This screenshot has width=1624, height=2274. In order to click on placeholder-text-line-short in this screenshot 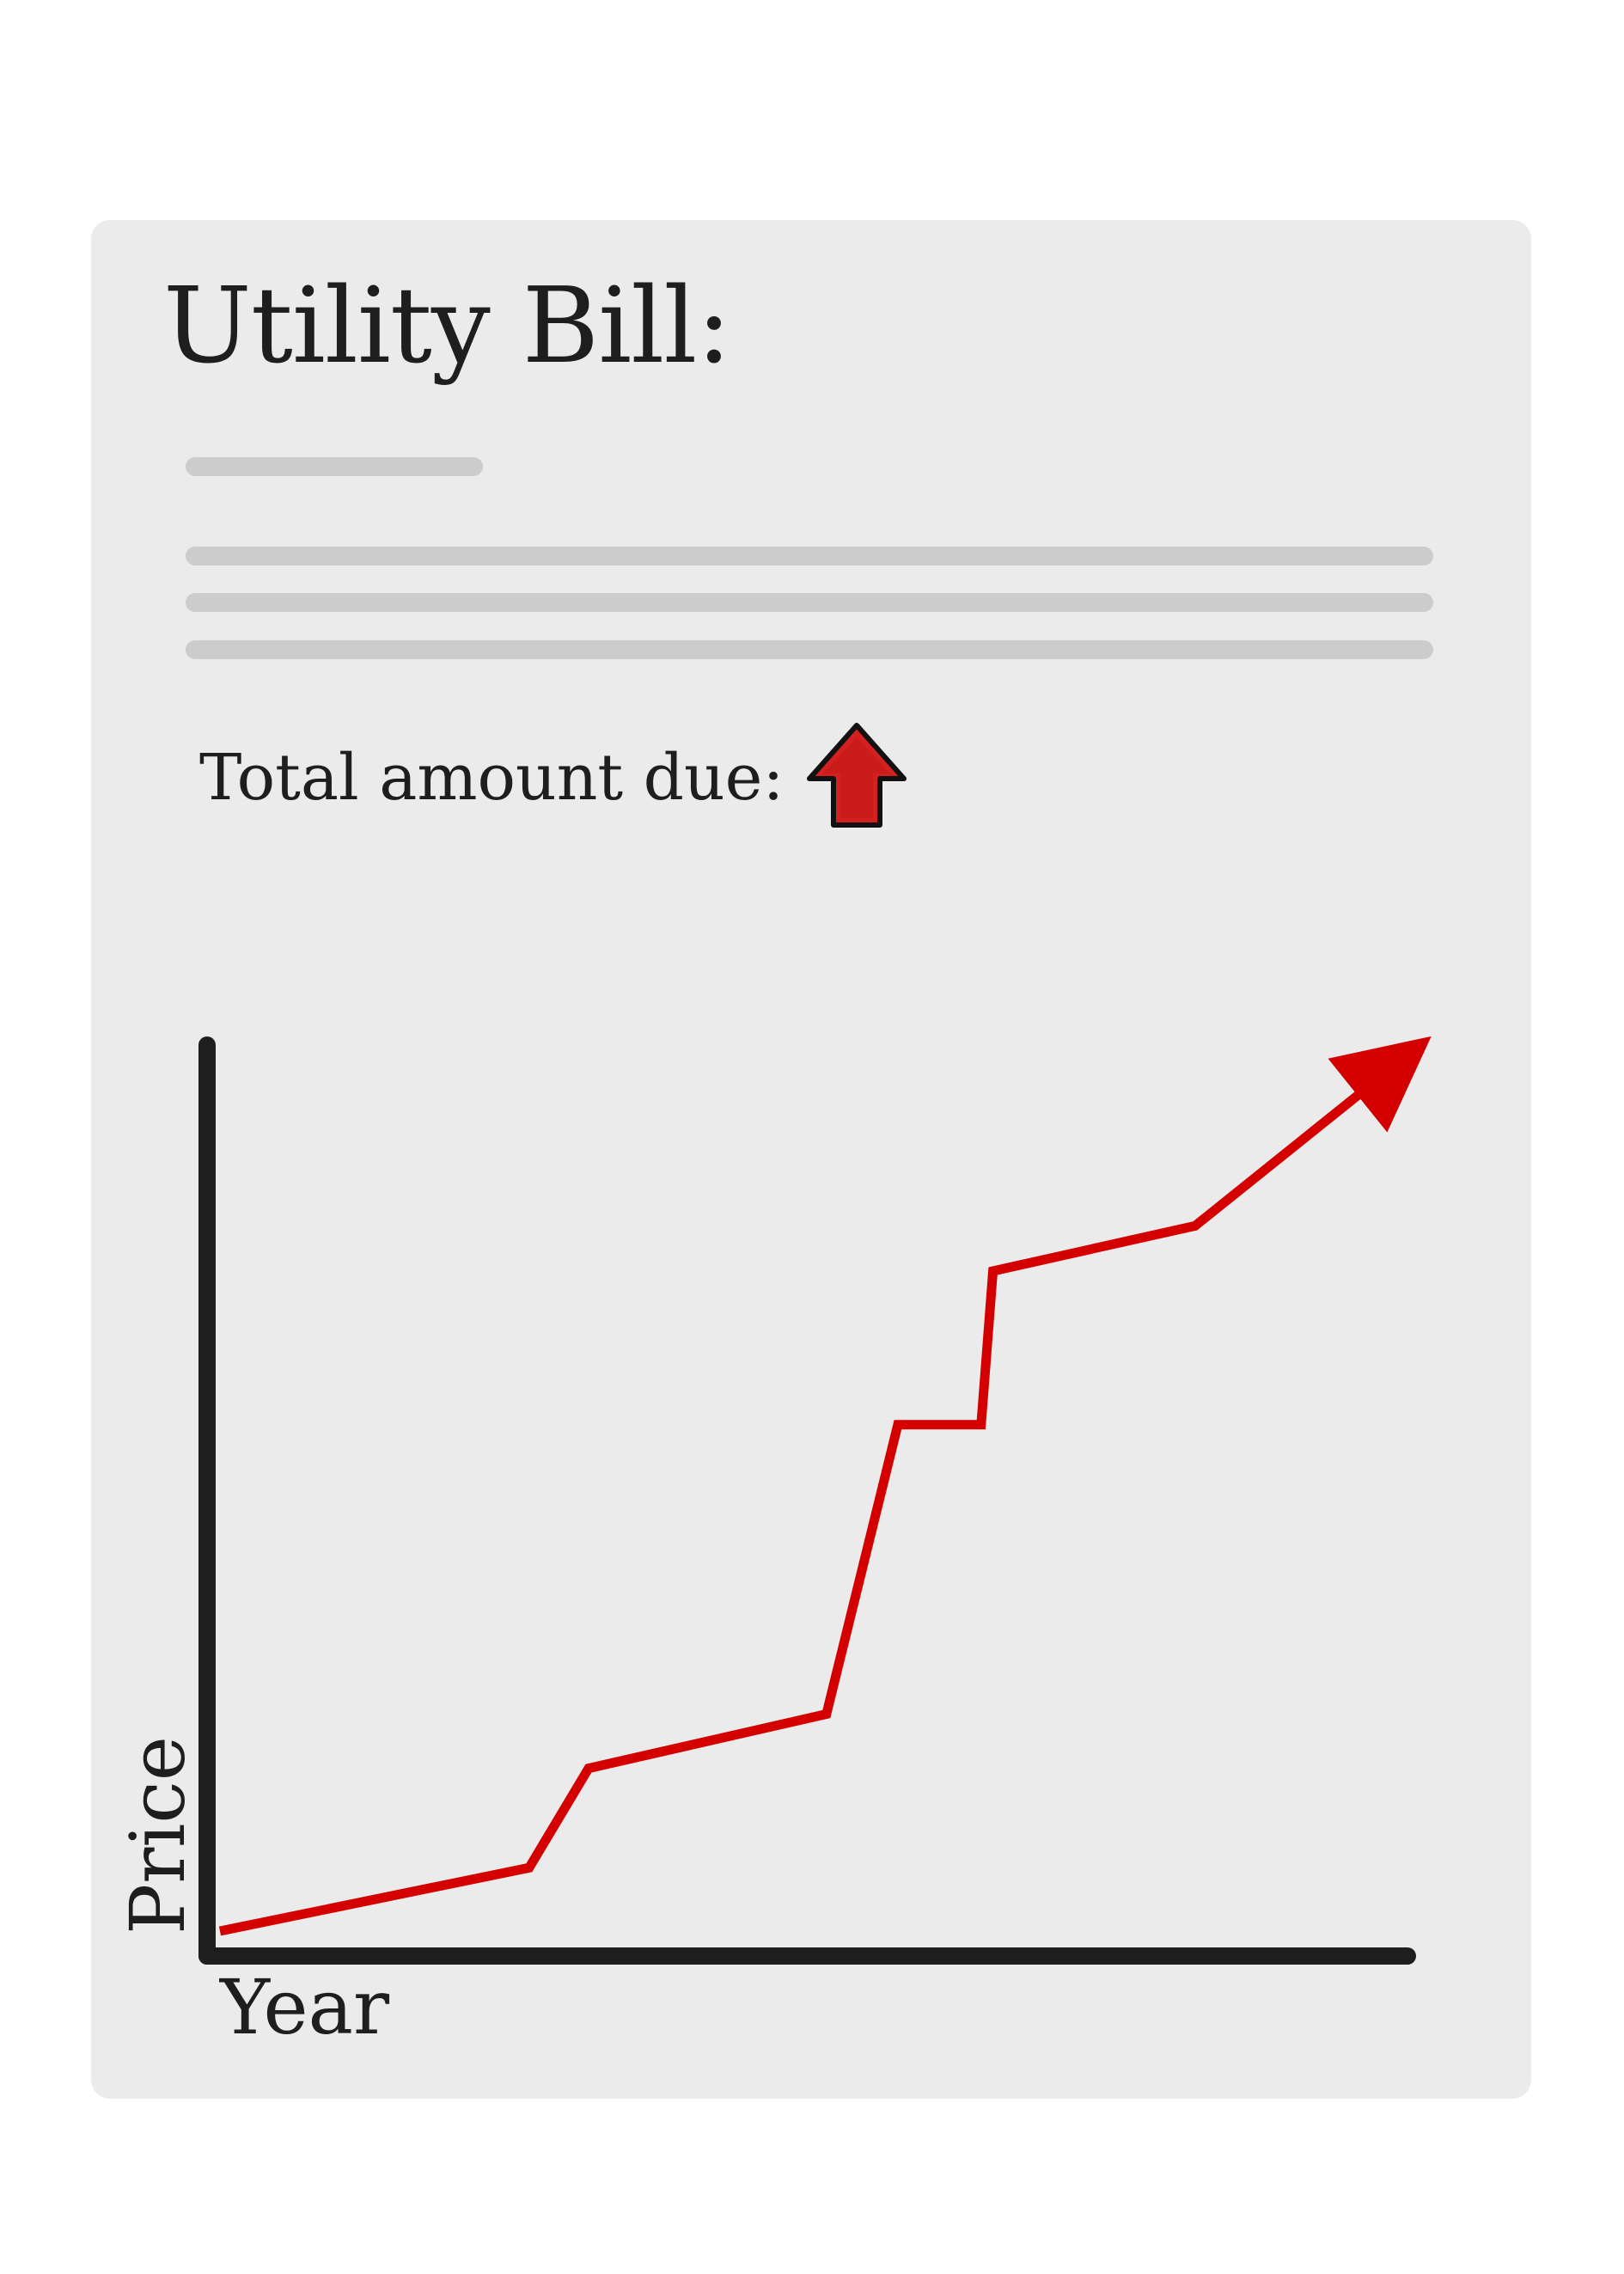, I will do `click(334, 466)`.